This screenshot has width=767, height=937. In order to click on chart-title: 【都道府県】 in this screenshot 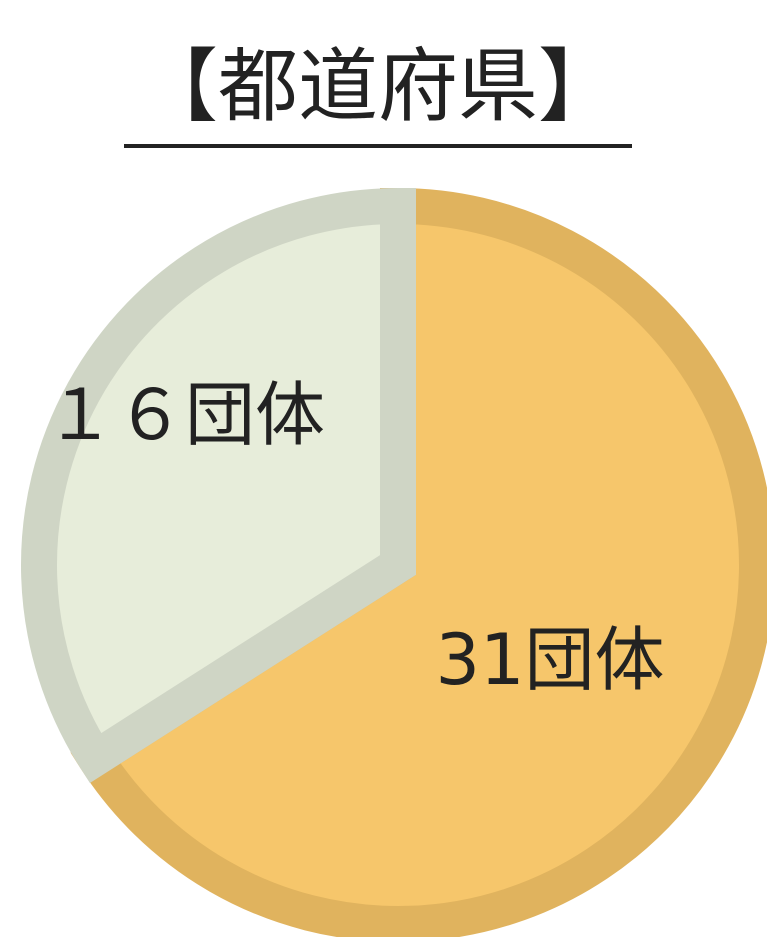, I will do `click(378, 86)`.